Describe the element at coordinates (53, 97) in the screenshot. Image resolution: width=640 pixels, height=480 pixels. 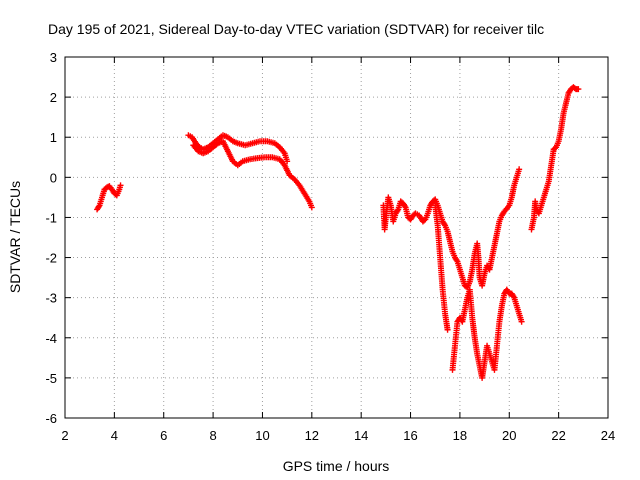
I see `y-tick-label: 2` at that location.